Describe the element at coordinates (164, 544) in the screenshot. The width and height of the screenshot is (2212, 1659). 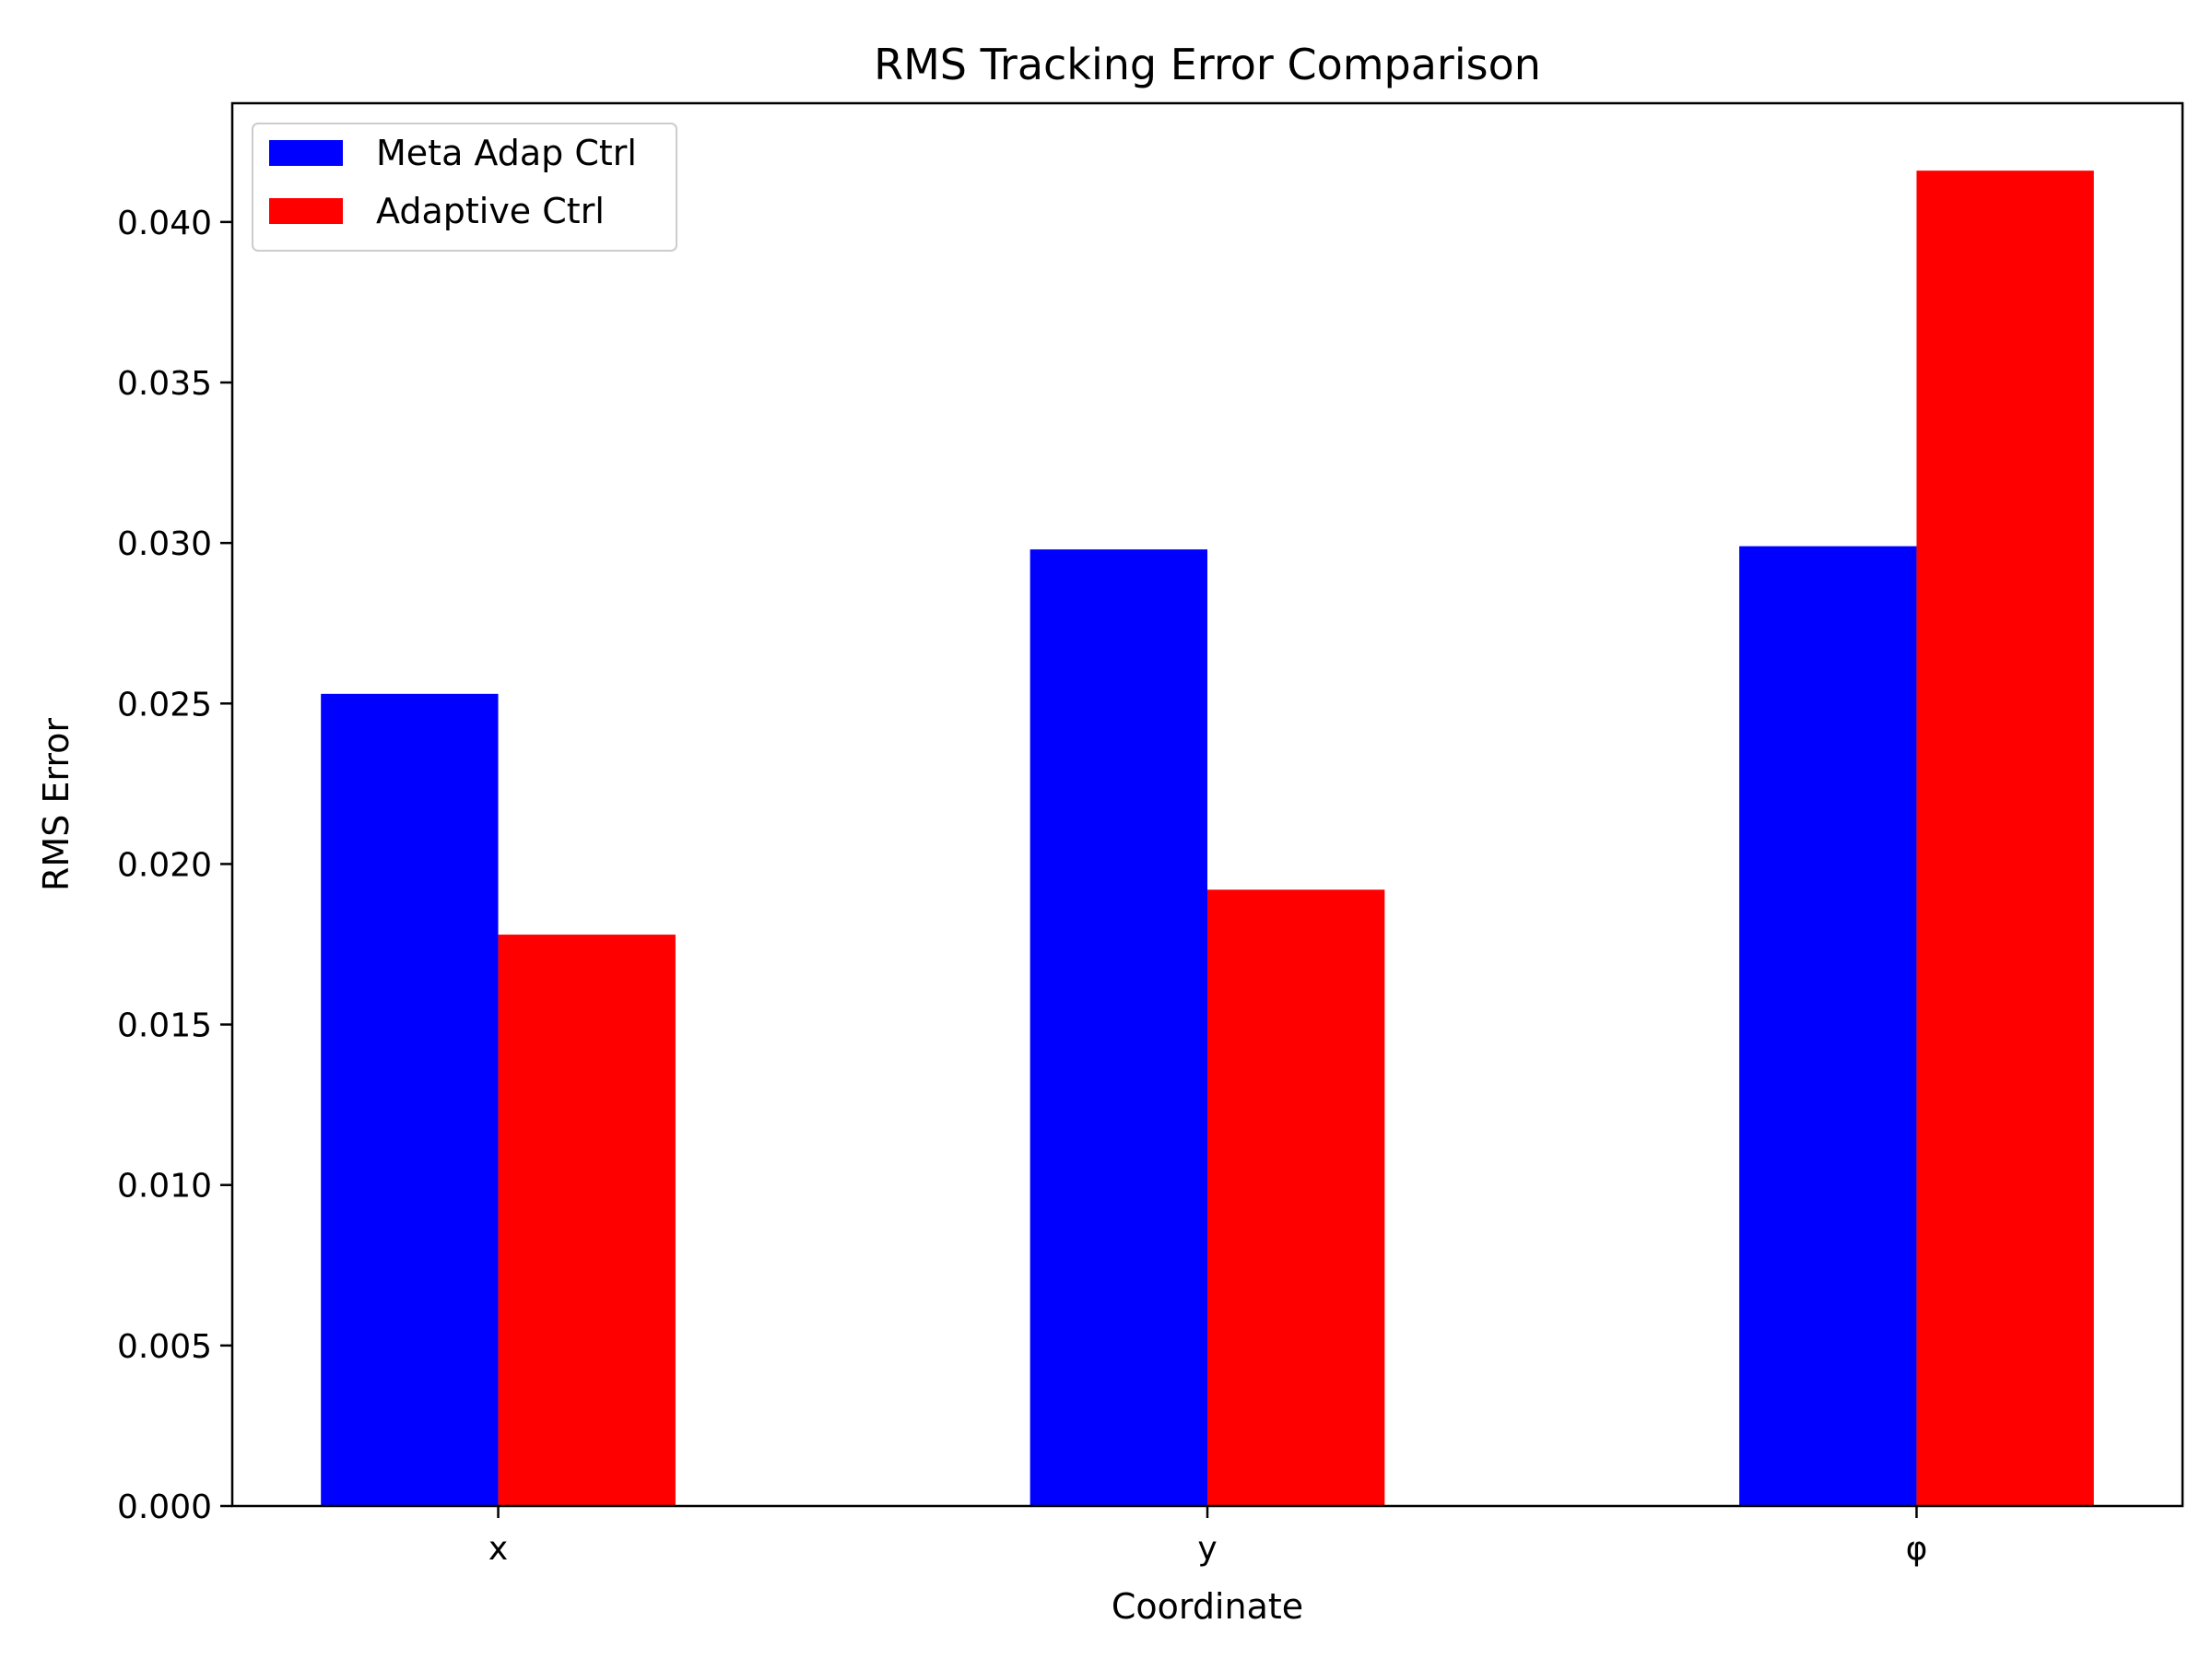
I see `y-tick-label: 0.030` at that location.